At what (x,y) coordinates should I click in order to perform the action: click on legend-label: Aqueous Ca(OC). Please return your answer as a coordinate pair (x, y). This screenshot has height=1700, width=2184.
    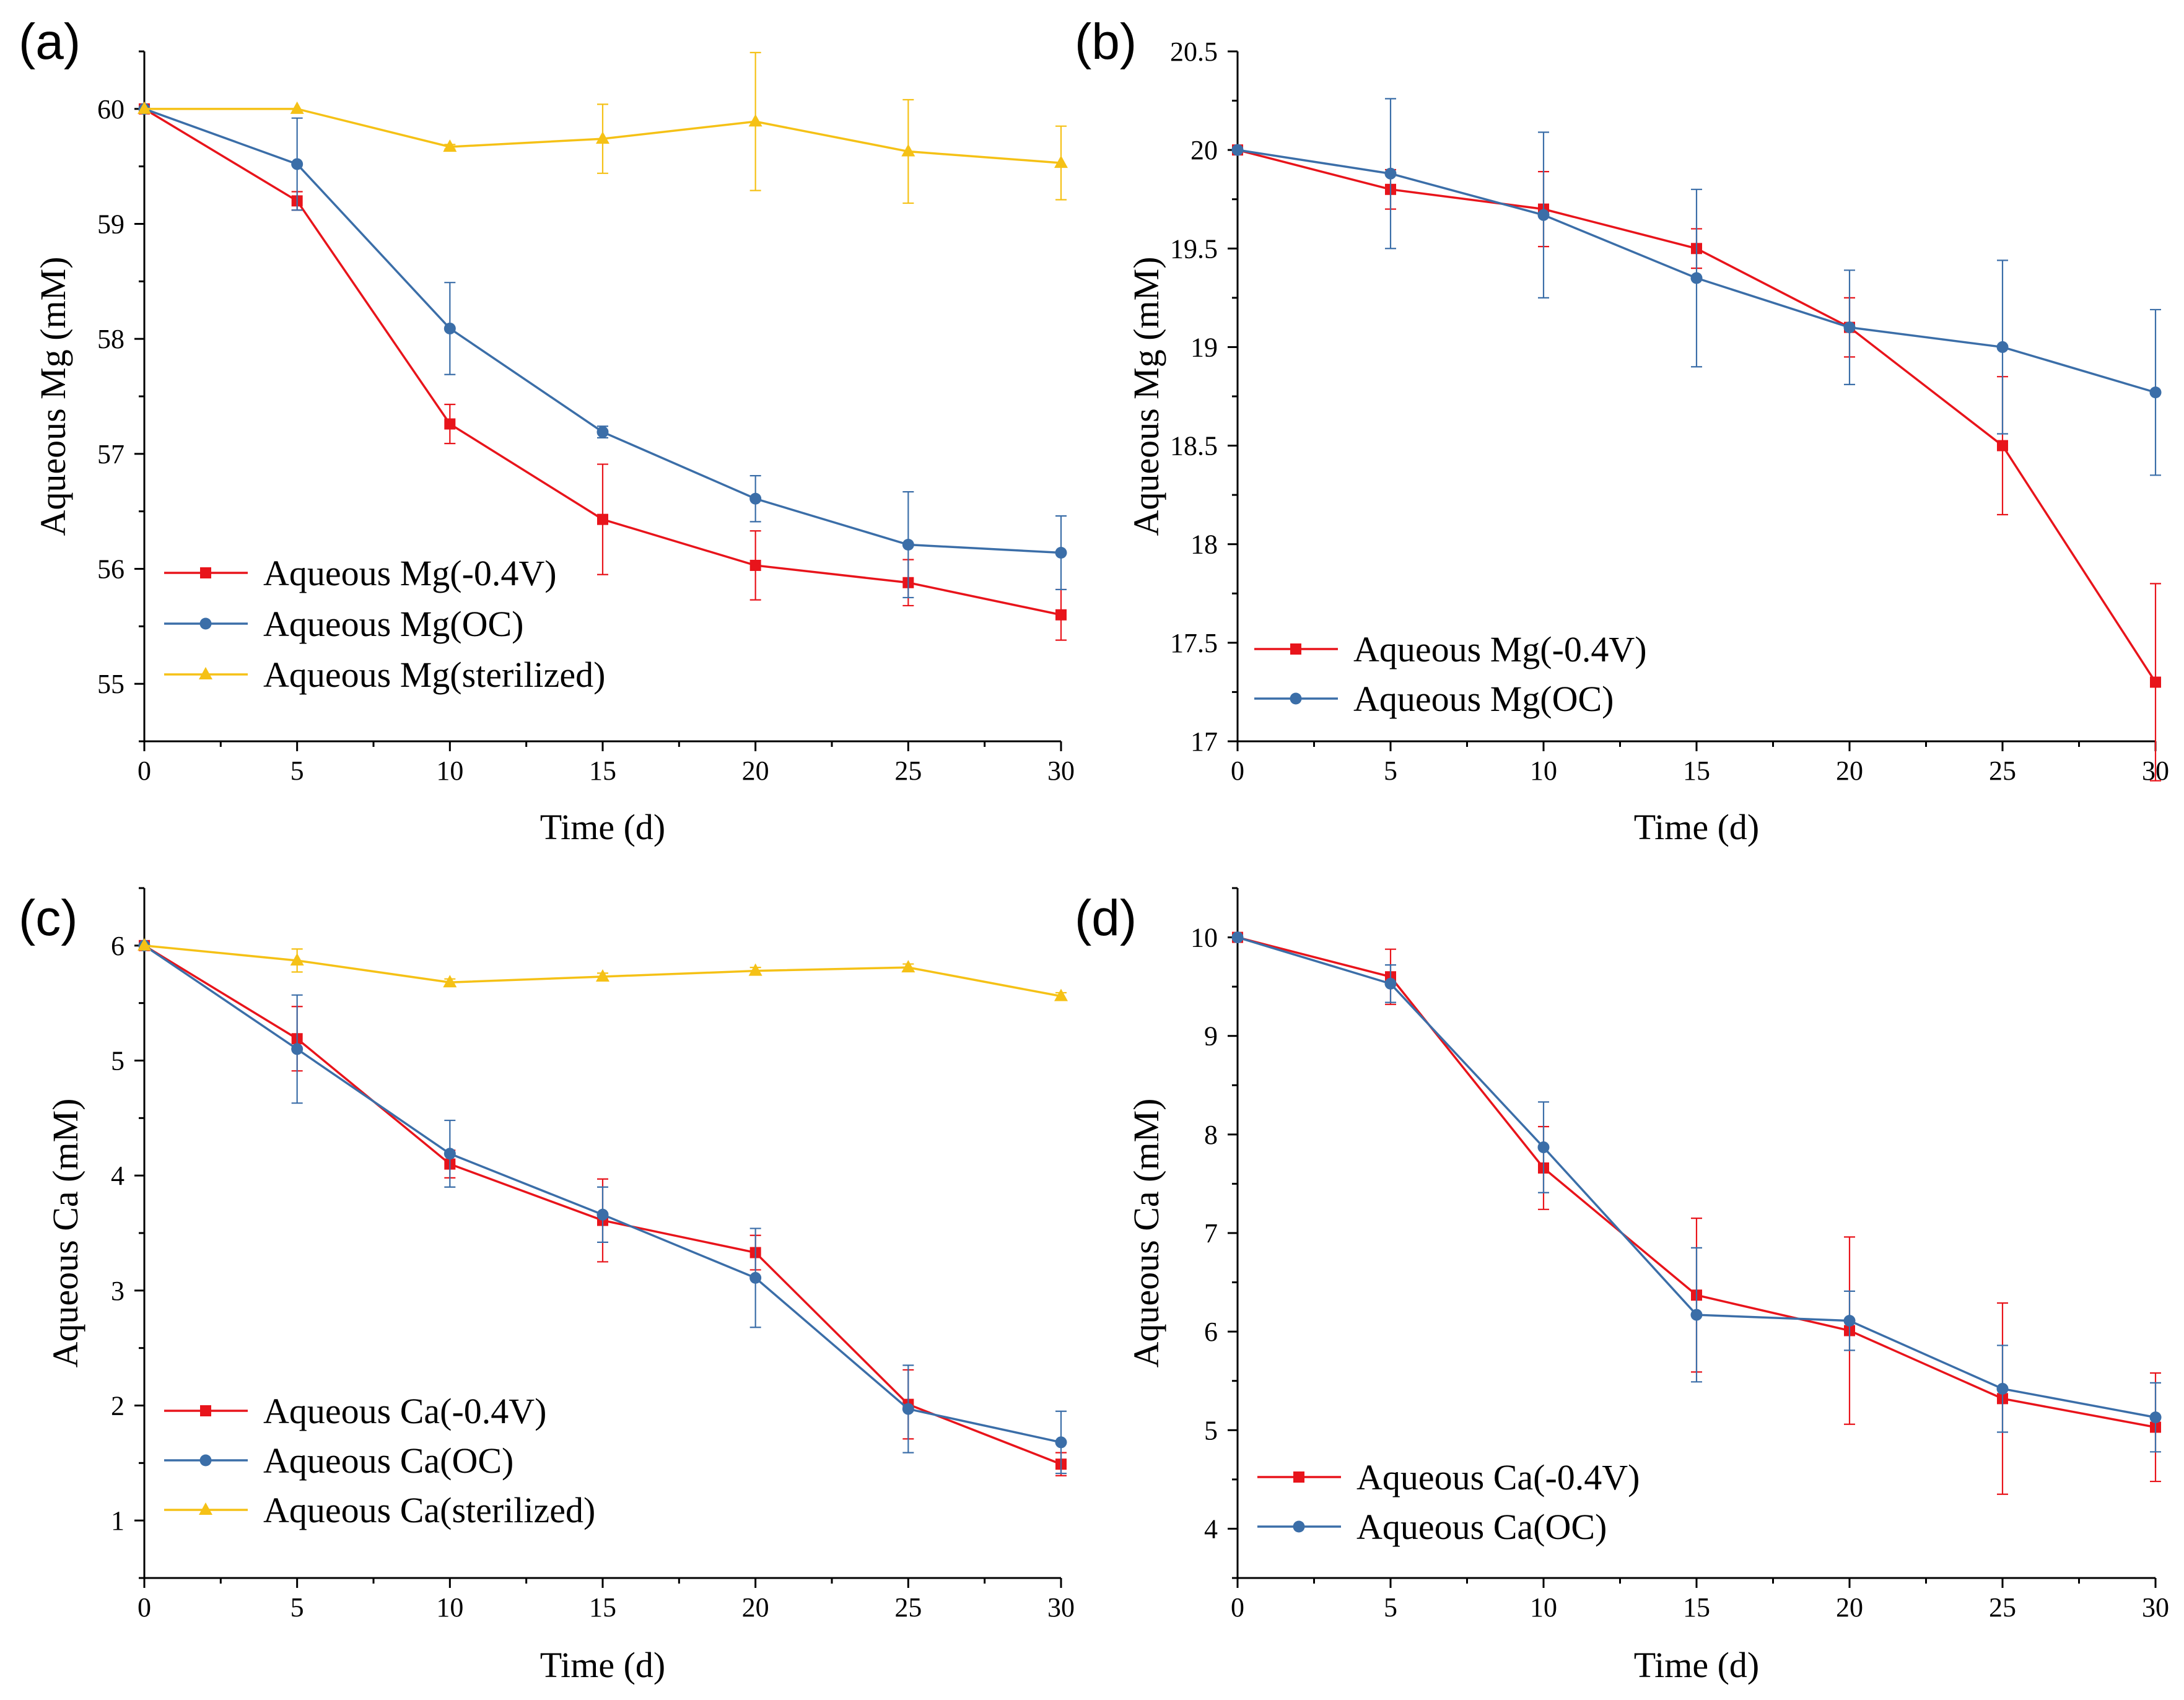
    Looking at the image, I should click on (1482, 1527).